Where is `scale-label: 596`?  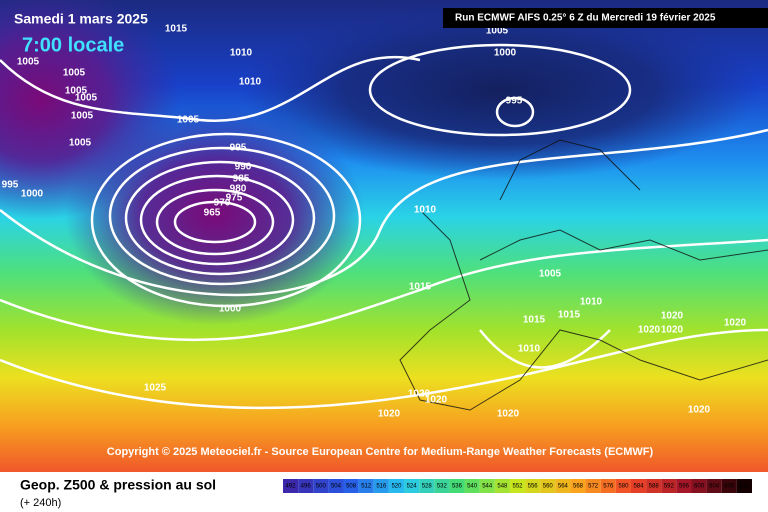
scale-label: 596 is located at coordinates (684, 487).